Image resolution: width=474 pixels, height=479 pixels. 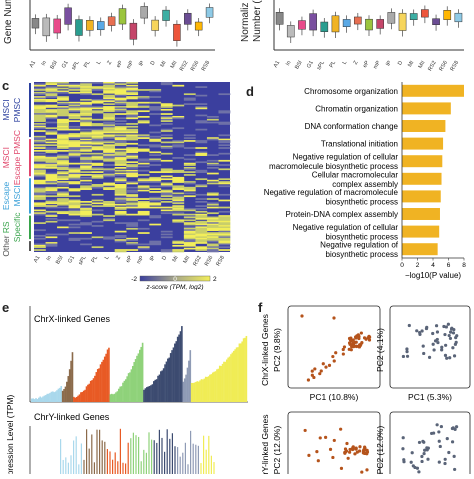 I want to click on heatmap-column-label: In, so click(x=49, y=258).